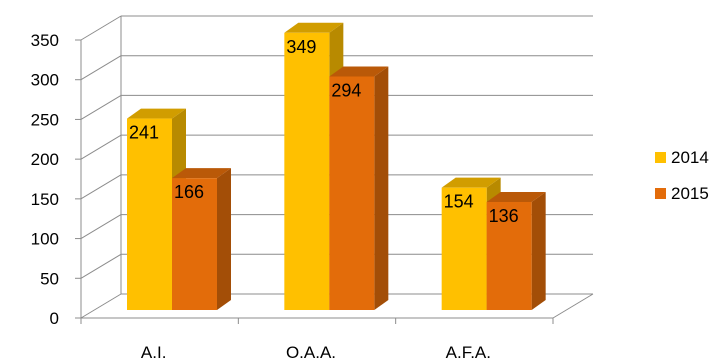  What do you see at coordinates (149, 214) in the screenshot?
I see `bar-2014-A.I.` at bounding box center [149, 214].